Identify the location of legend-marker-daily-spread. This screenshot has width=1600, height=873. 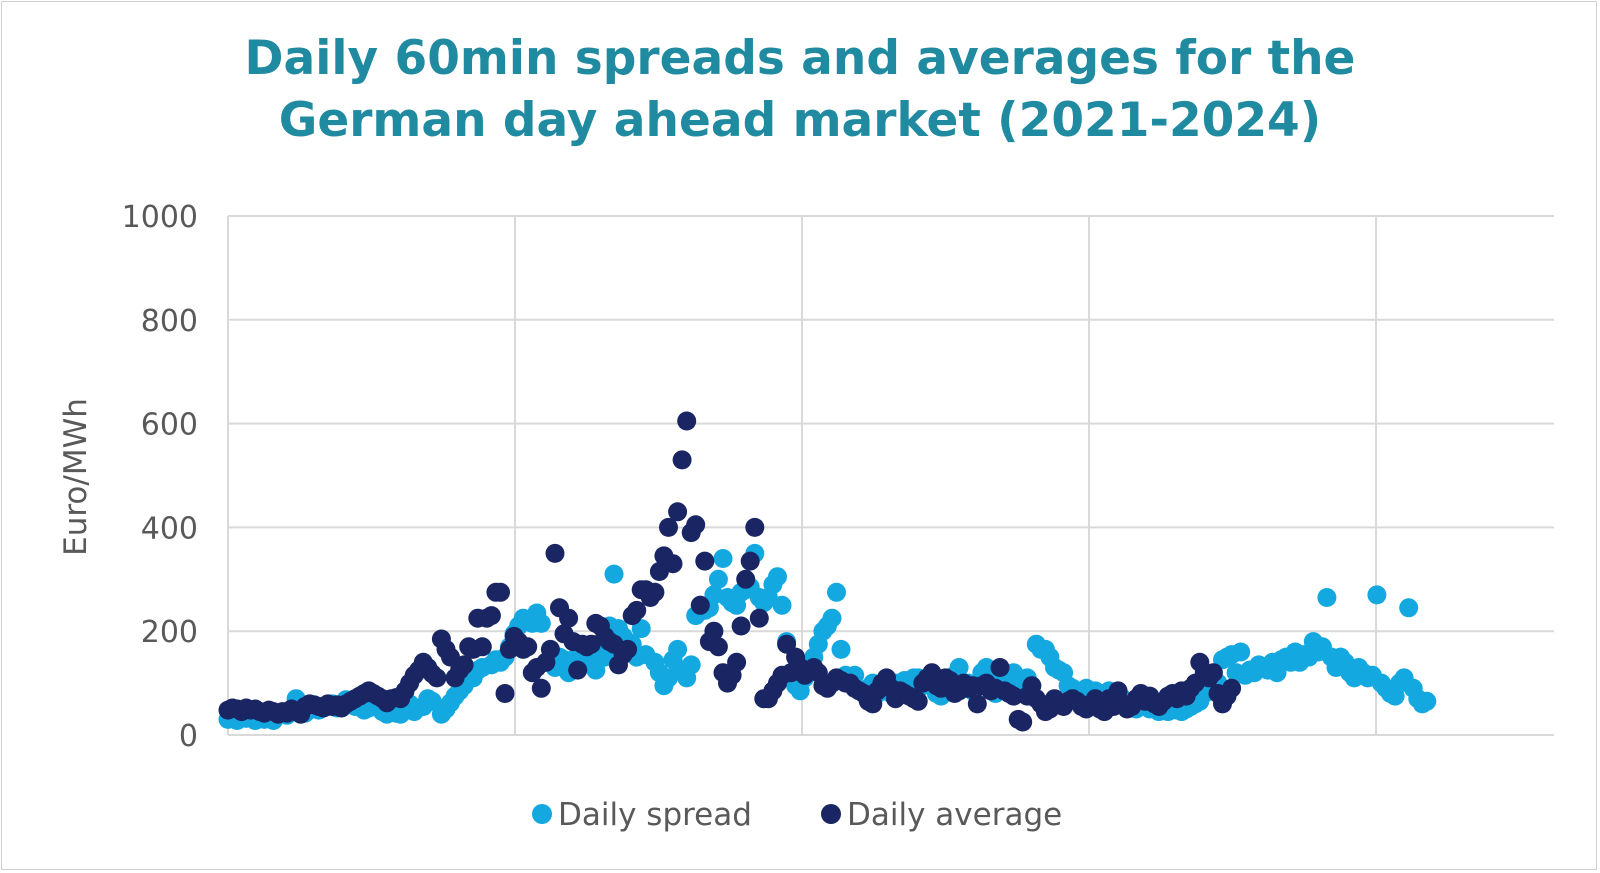
(542, 814).